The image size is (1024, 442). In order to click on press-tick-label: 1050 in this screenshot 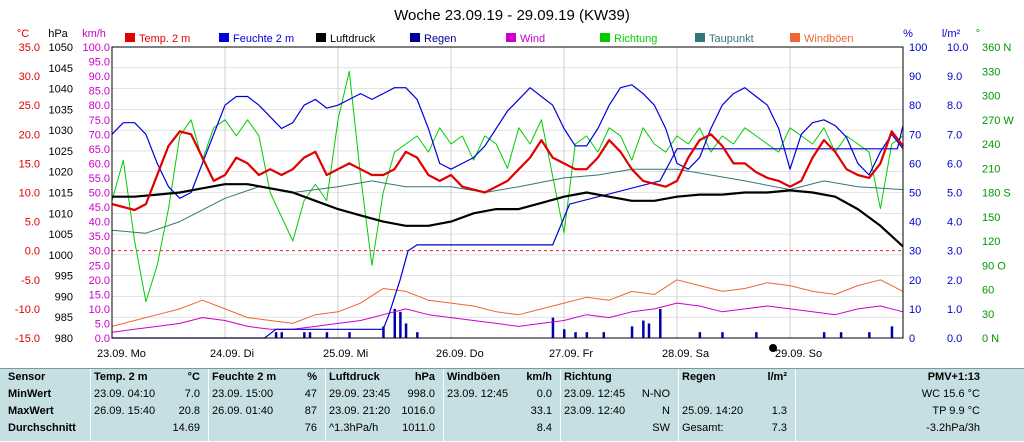, I will do `click(61, 48)`.